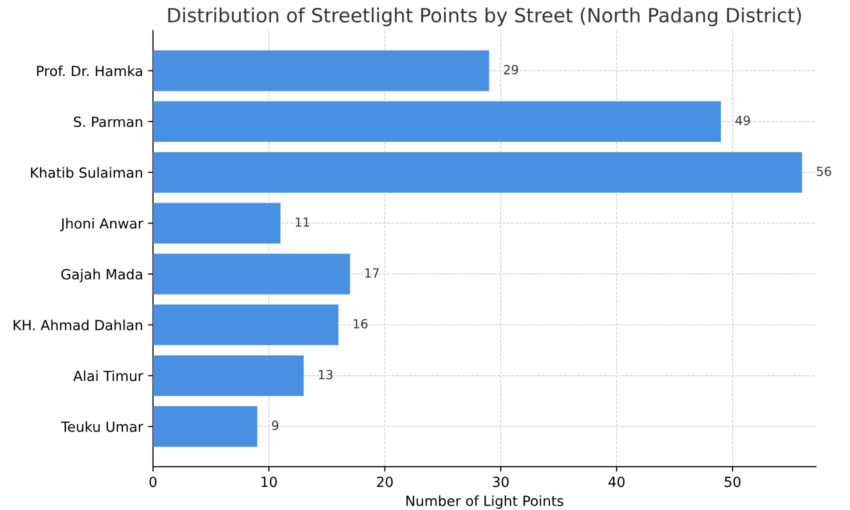 The width and height of the screenshot is (850, 510). What do you see at coordinates (485, 502) in the screenshot?
I see `x-axis-title: Number of Light Points` at bounding box center [485, 502].